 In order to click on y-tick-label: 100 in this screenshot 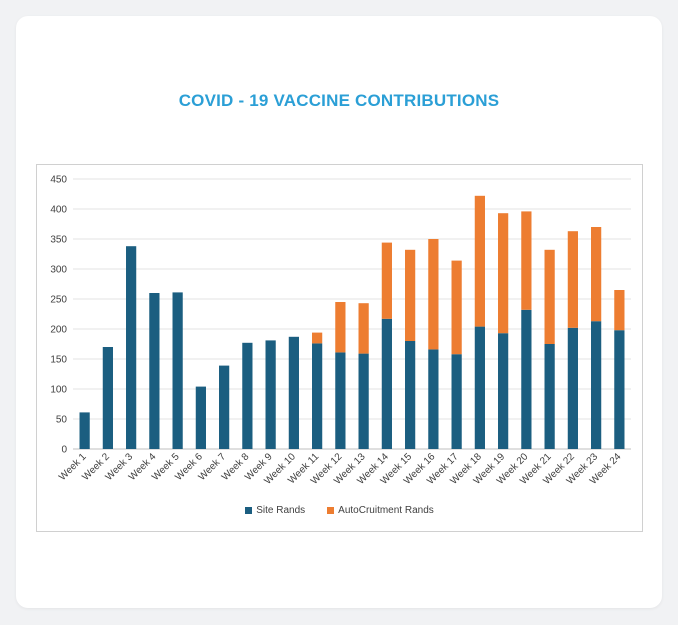, I will do `click(58, 390)`.